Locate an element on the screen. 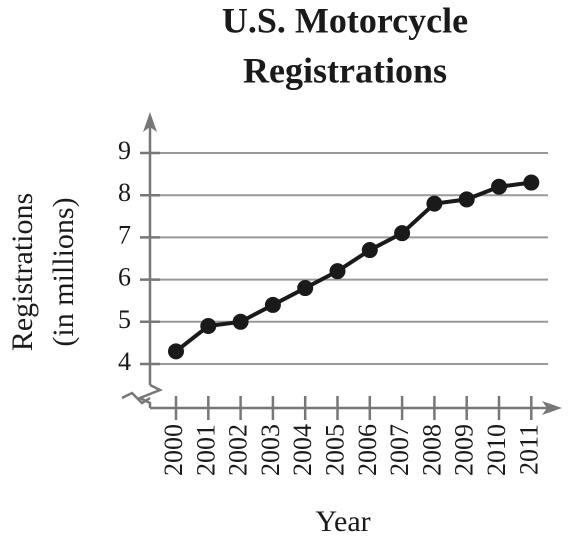 Image resolution: width=571 pixels, height=545 pixels. x-tick-label: 2011 is located at coordinates (528, 449).